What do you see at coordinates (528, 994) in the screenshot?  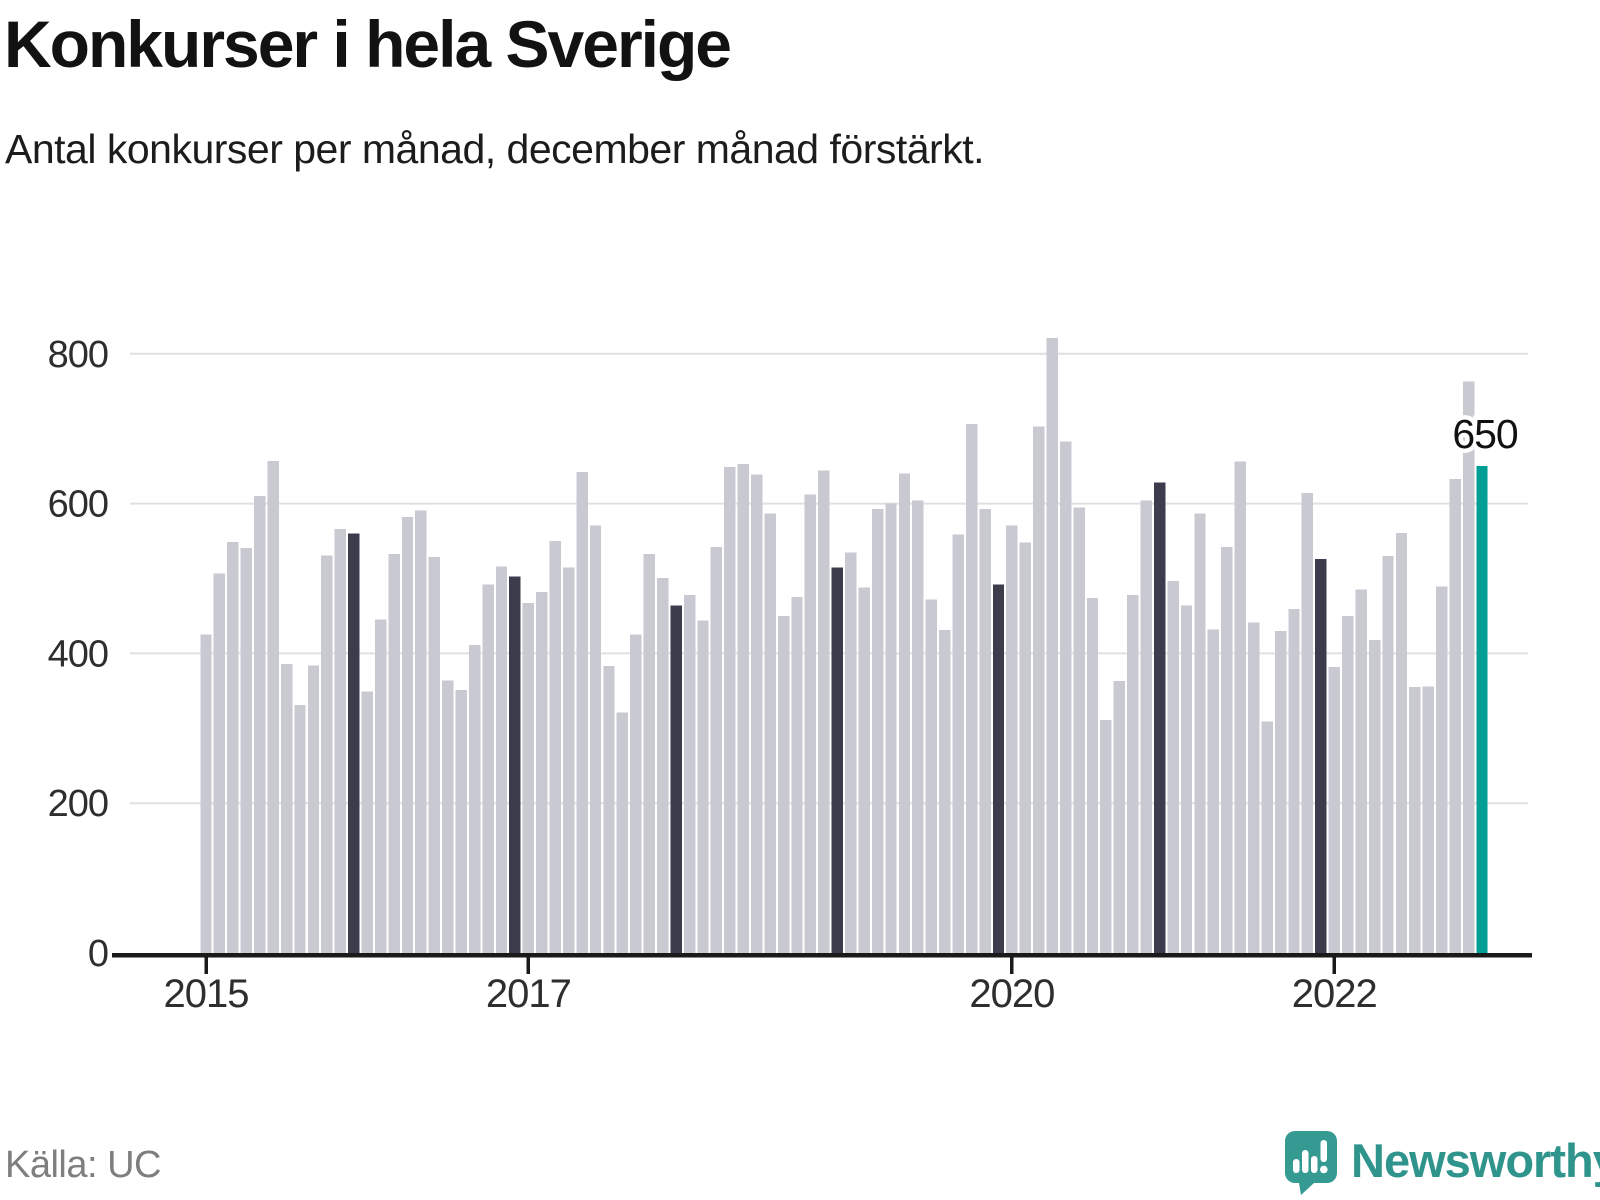 I see `x-axis-label-2017: 2017` at bounding box center [528, 994].